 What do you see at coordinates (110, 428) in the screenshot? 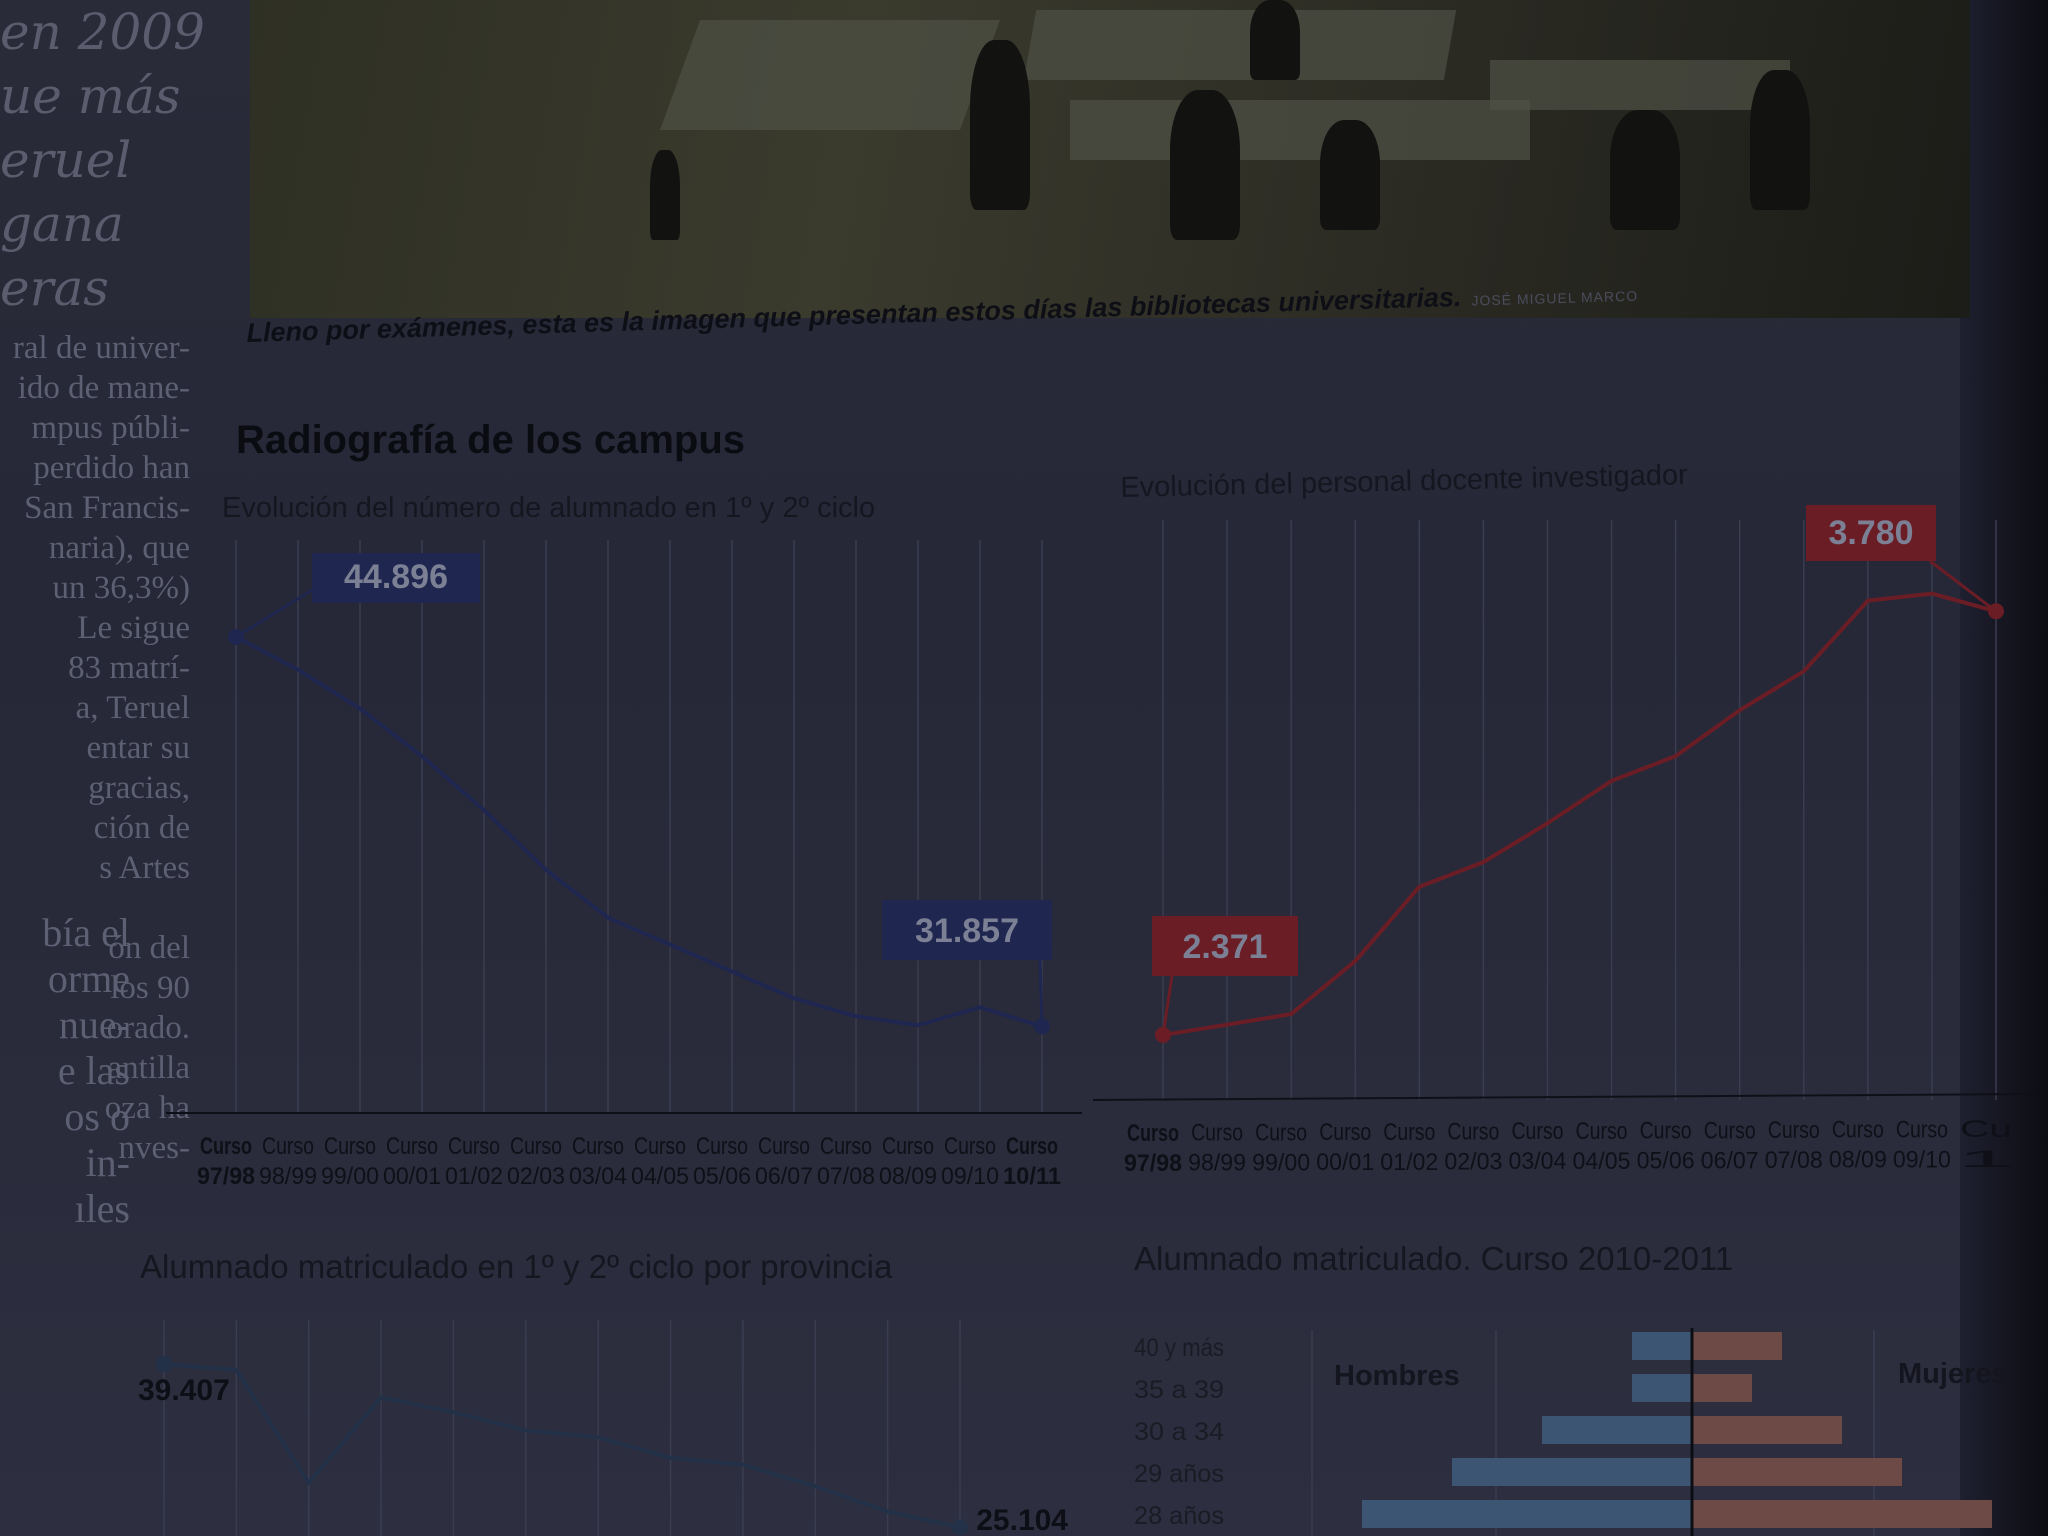
I see `article-line: mpus públi-` at bounding box center [110, 428].